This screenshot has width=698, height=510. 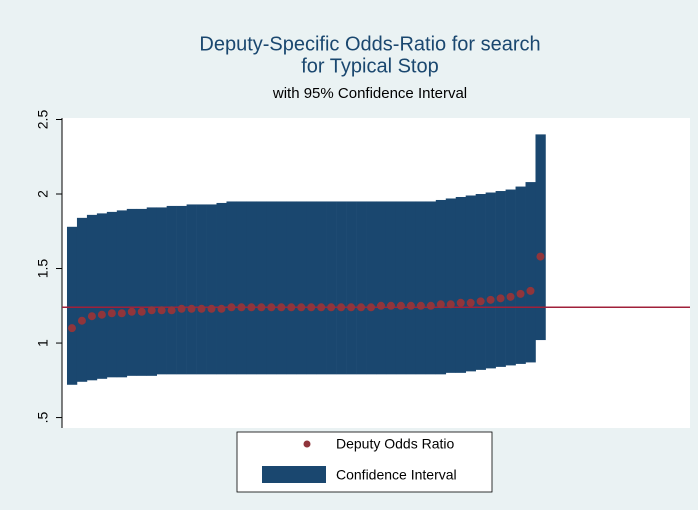 What do you see at coordinates (395, 444) in the screenshot?
I see `legend-label: Deputy Odds Ratio` at bounding box center [395, 444].